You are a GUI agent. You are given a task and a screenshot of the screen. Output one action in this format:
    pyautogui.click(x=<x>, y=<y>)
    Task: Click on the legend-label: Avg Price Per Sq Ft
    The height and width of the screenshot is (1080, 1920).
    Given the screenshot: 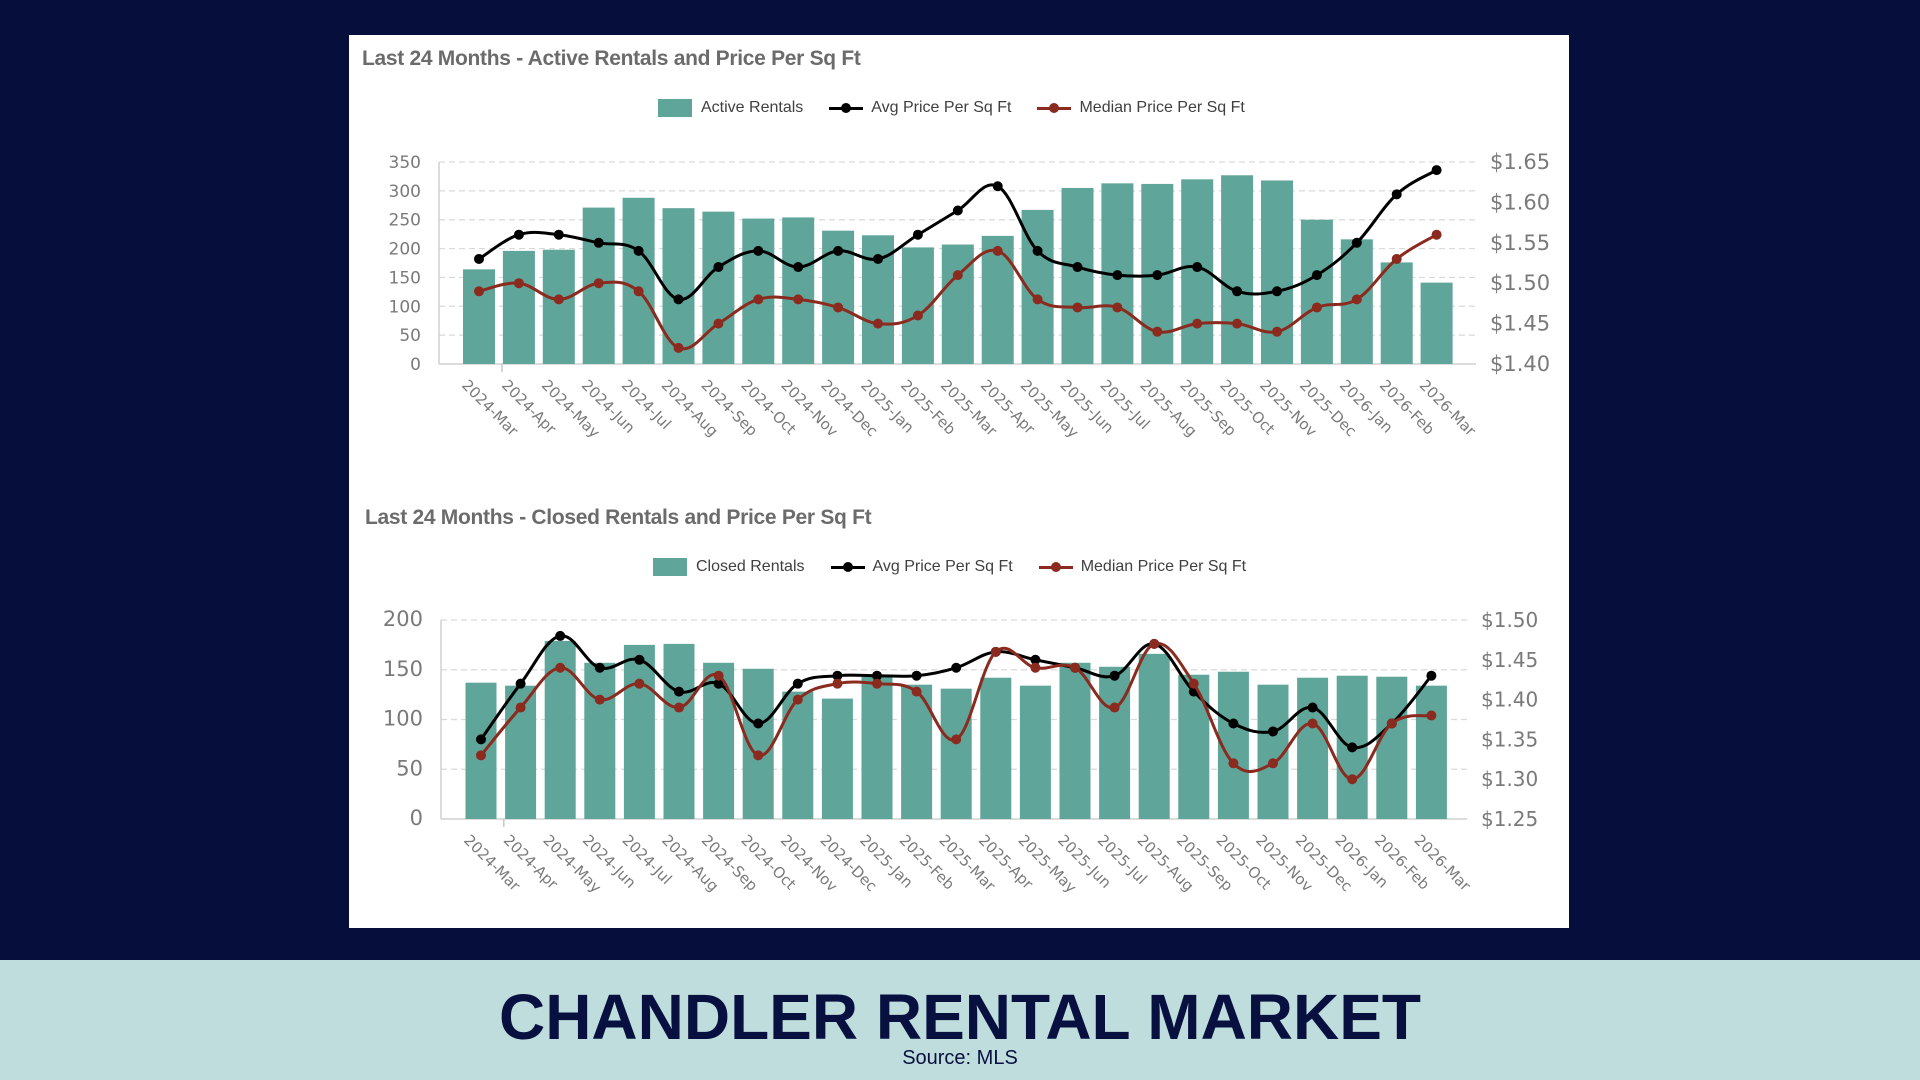 What is the action you would take?
    pyautogui.click(x=942, y=566)
    